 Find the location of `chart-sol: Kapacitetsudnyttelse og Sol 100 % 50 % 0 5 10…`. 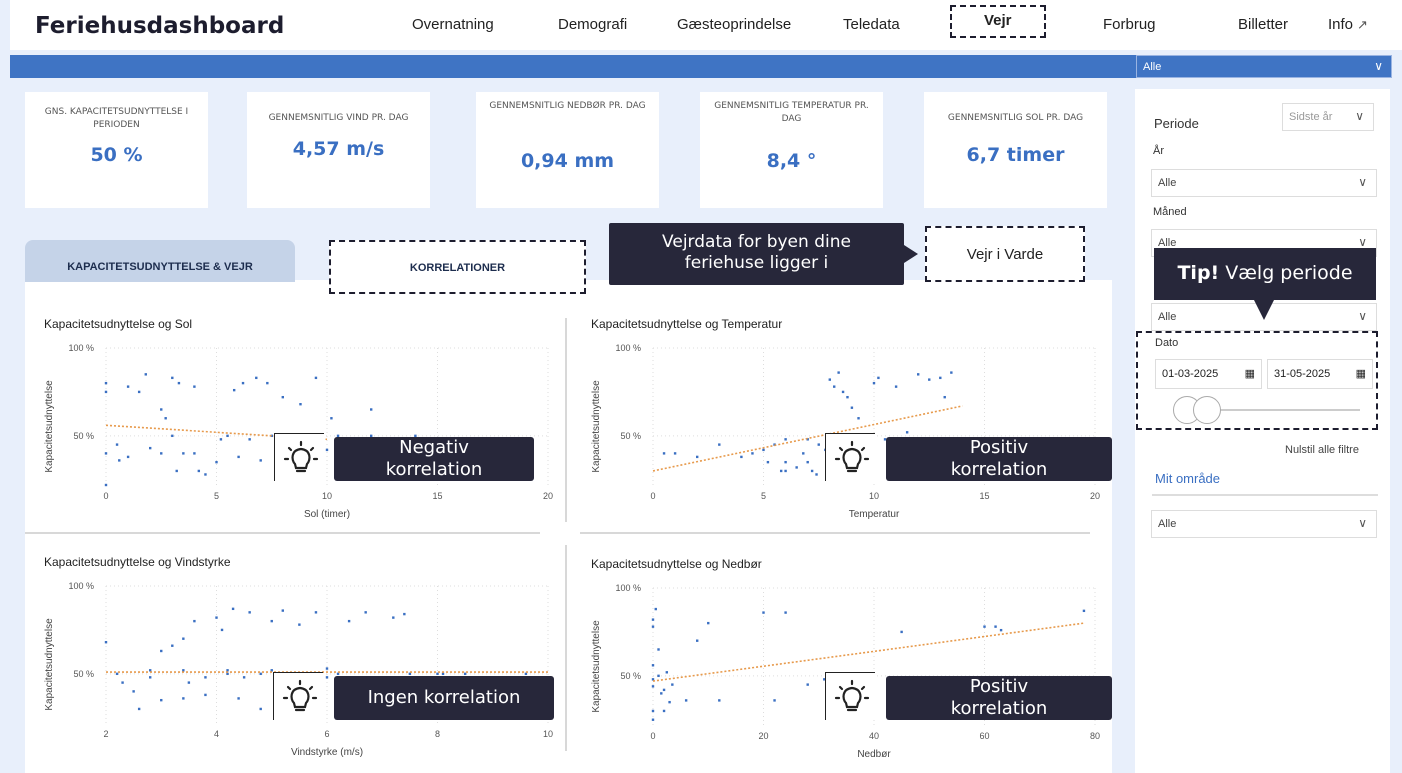

chart-sol: Kapacitetsudnyttelse og Sol 100 % 50 % 0 5 10… is located at coordinates (295, 418).